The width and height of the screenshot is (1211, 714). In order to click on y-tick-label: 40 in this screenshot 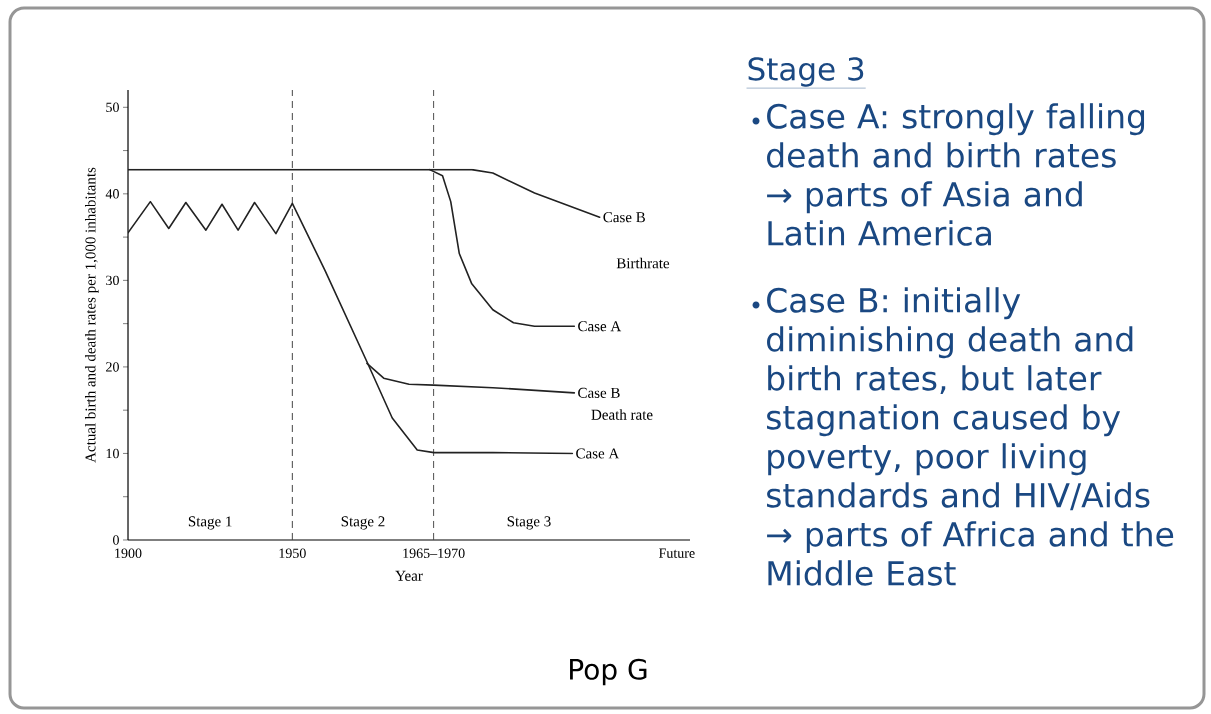, I will do `click(112, 194)`.